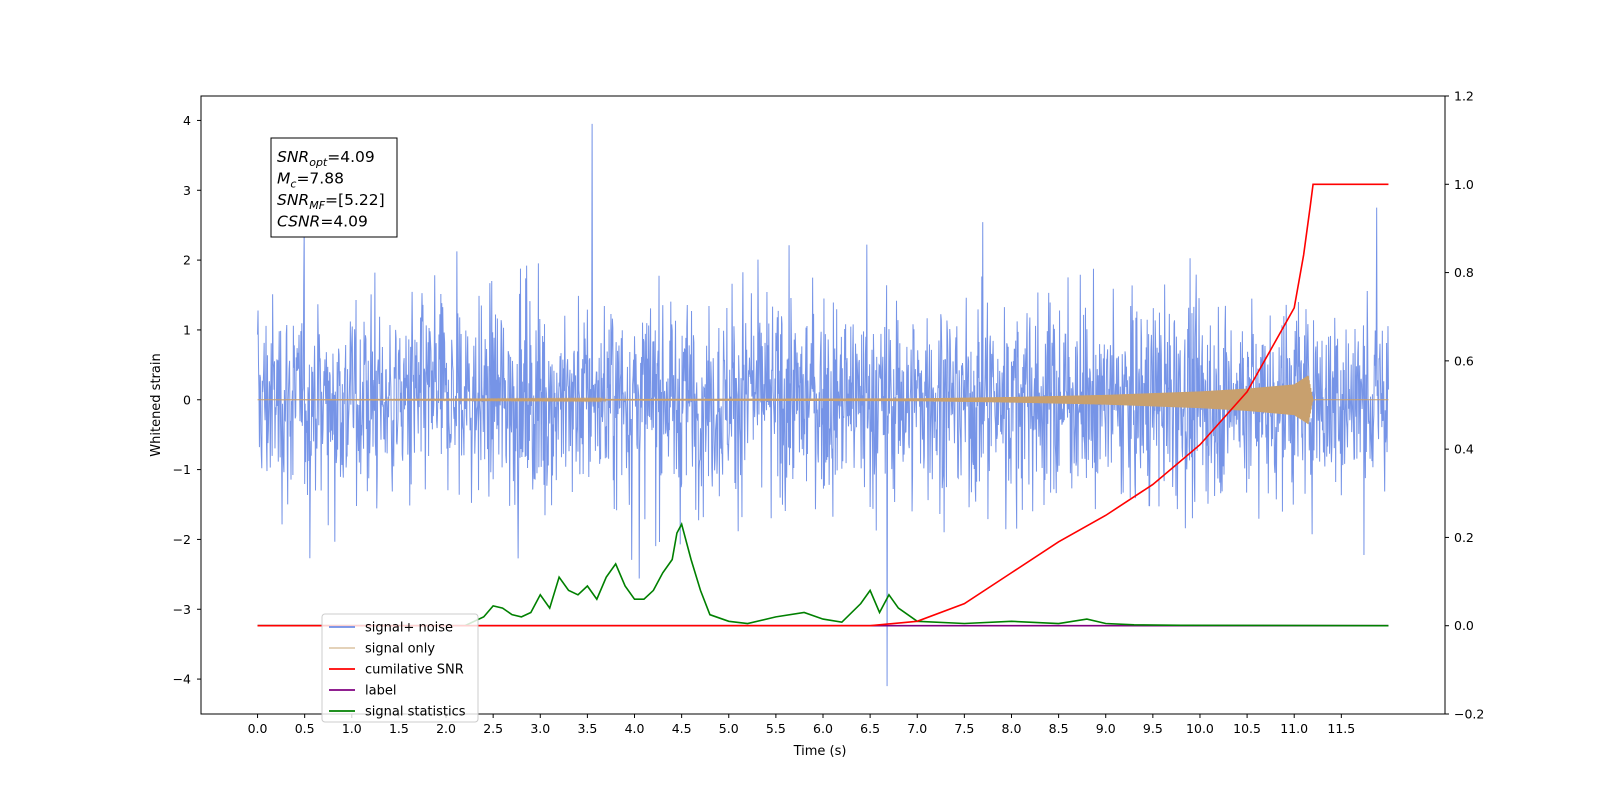 The image size is (1600, 800). Describe the element at coordinates (1464, 537) in the screenshot. I see `y2-tick-label: 0.2` at that location.